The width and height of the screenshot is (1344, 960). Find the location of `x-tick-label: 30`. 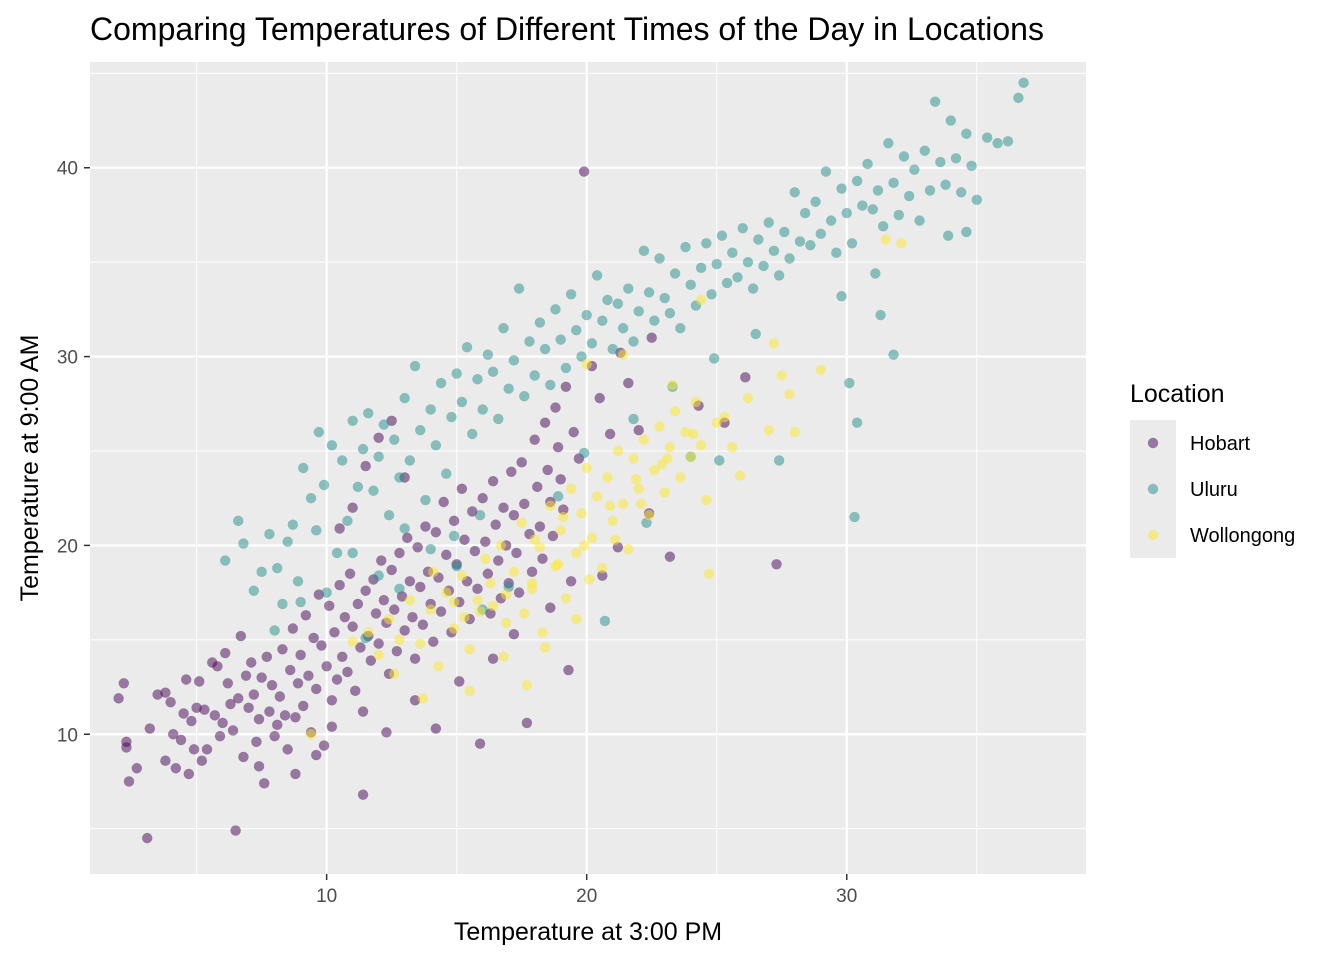

x-tick-label: 30 is located at coordinates (846, 896).